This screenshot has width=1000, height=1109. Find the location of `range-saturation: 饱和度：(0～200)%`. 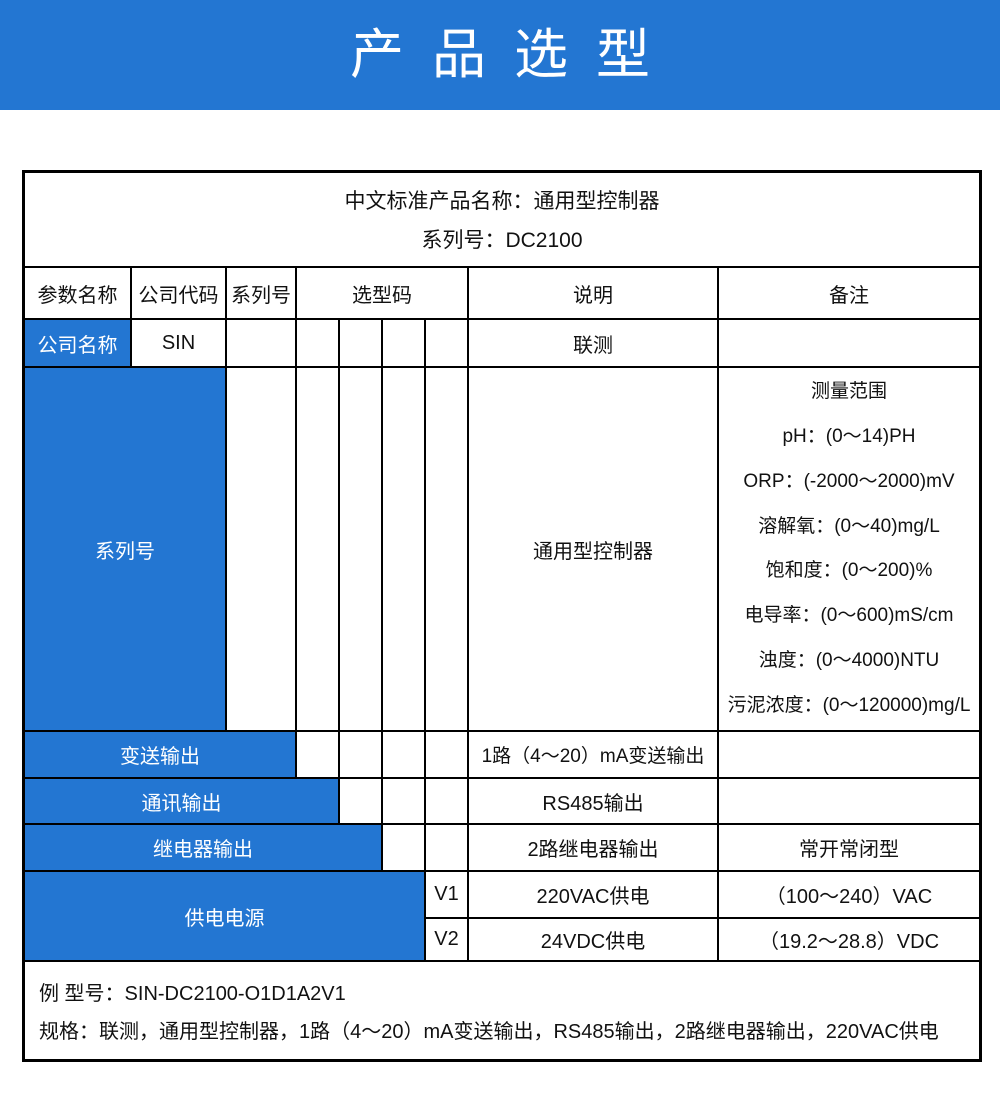

range-saturation: 饱和度：(0～200)% is located at coordinates (849, 571).